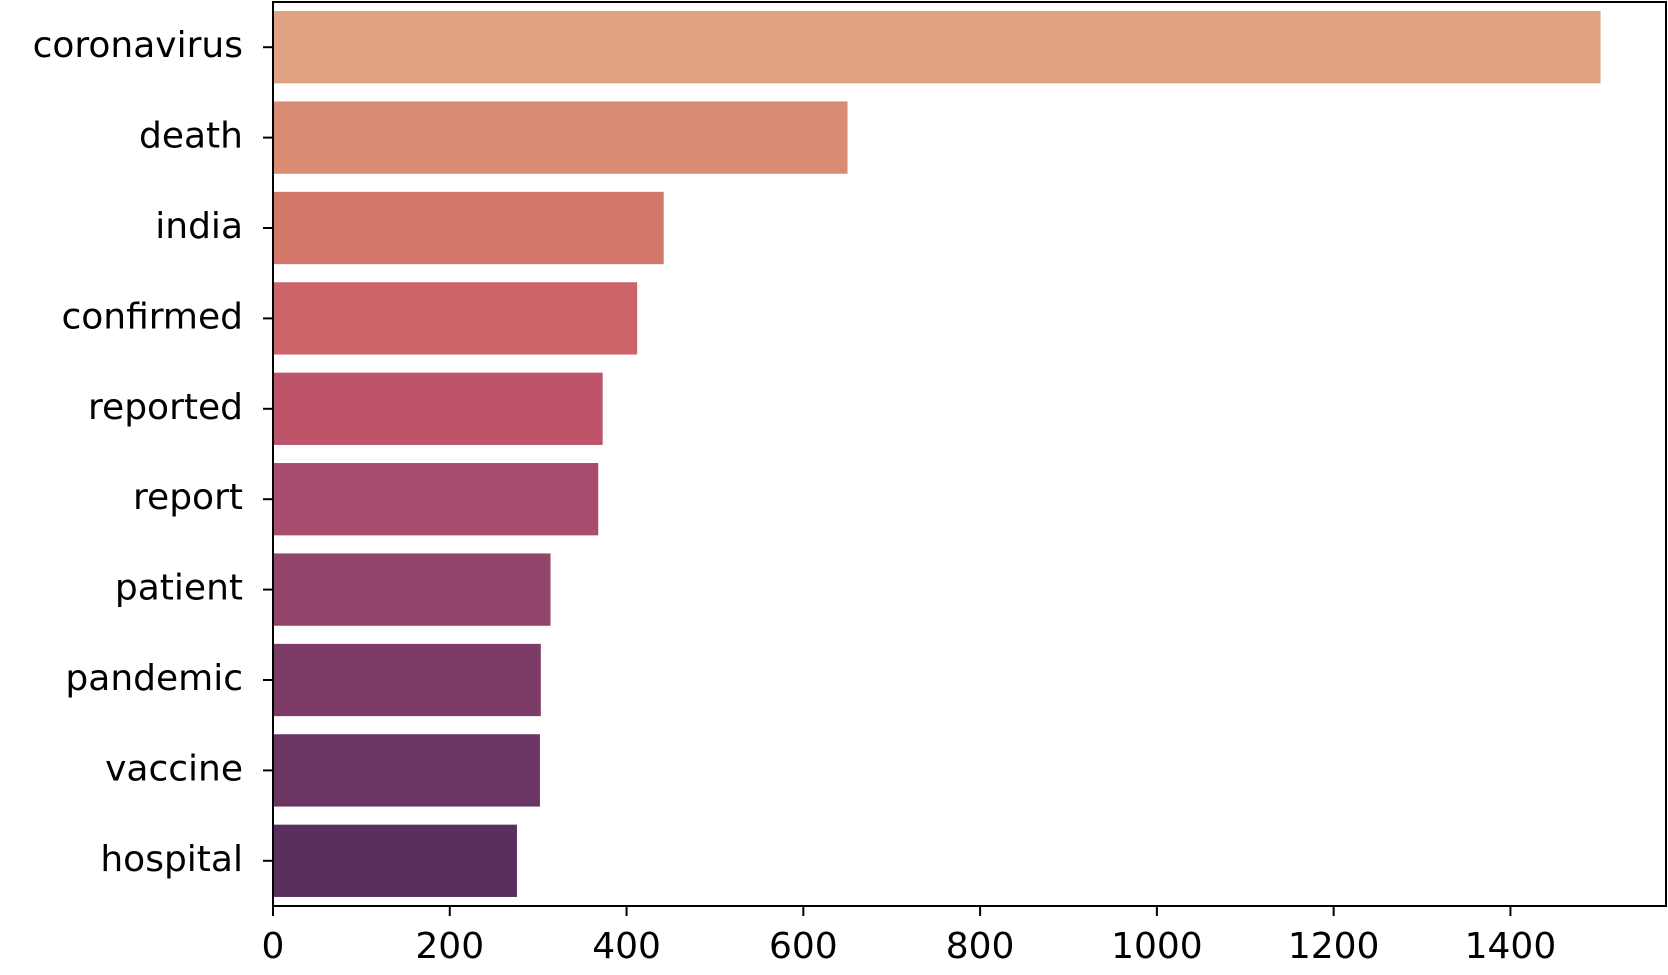 The height and width of the screenshot is (975, 1668). What do you see at coordinates (980, 946) in the screenshot?
I see `x-tick-label: 800` at bounding box center [980, 946].